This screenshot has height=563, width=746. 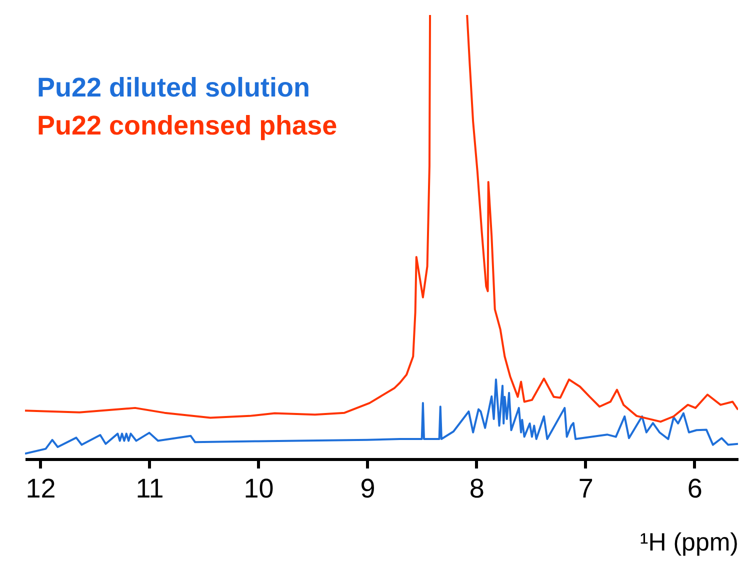 What do you see at coordinates (586, 489) in the screenshot?
I see `x-tick-label: 7` at bounding box center [586, 489].